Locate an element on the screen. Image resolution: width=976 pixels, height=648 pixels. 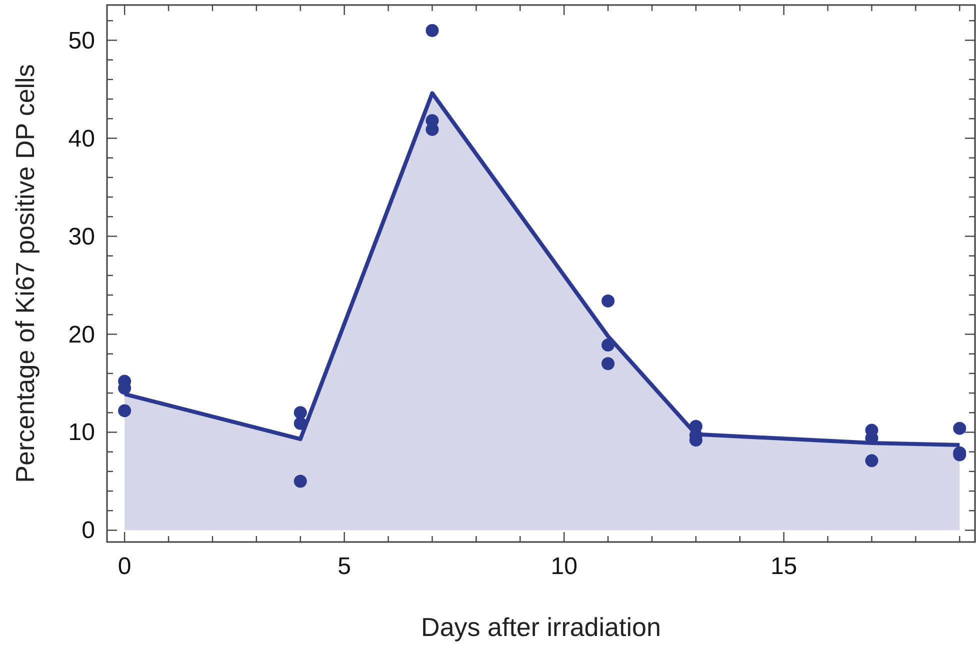
y-tick-label: 30 is located at coordinates (81, 236).